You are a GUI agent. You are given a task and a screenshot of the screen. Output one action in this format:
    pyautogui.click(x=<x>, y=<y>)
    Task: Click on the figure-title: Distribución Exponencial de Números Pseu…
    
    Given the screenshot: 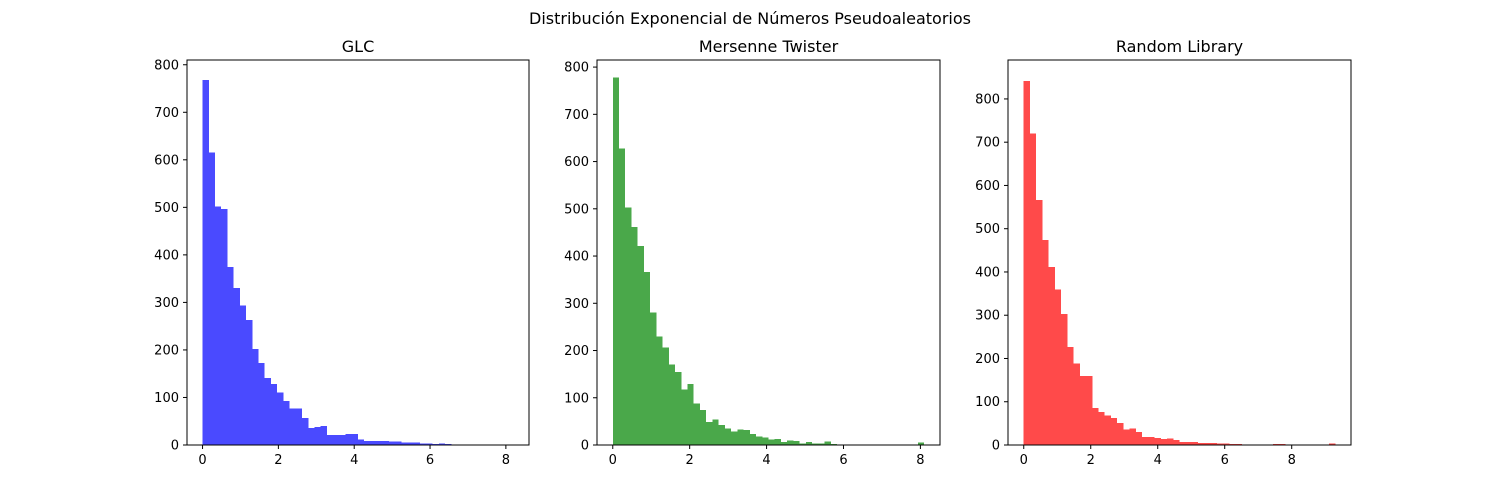 What is the action you would take?
    pyautogui.click(x=750, y=18)
    